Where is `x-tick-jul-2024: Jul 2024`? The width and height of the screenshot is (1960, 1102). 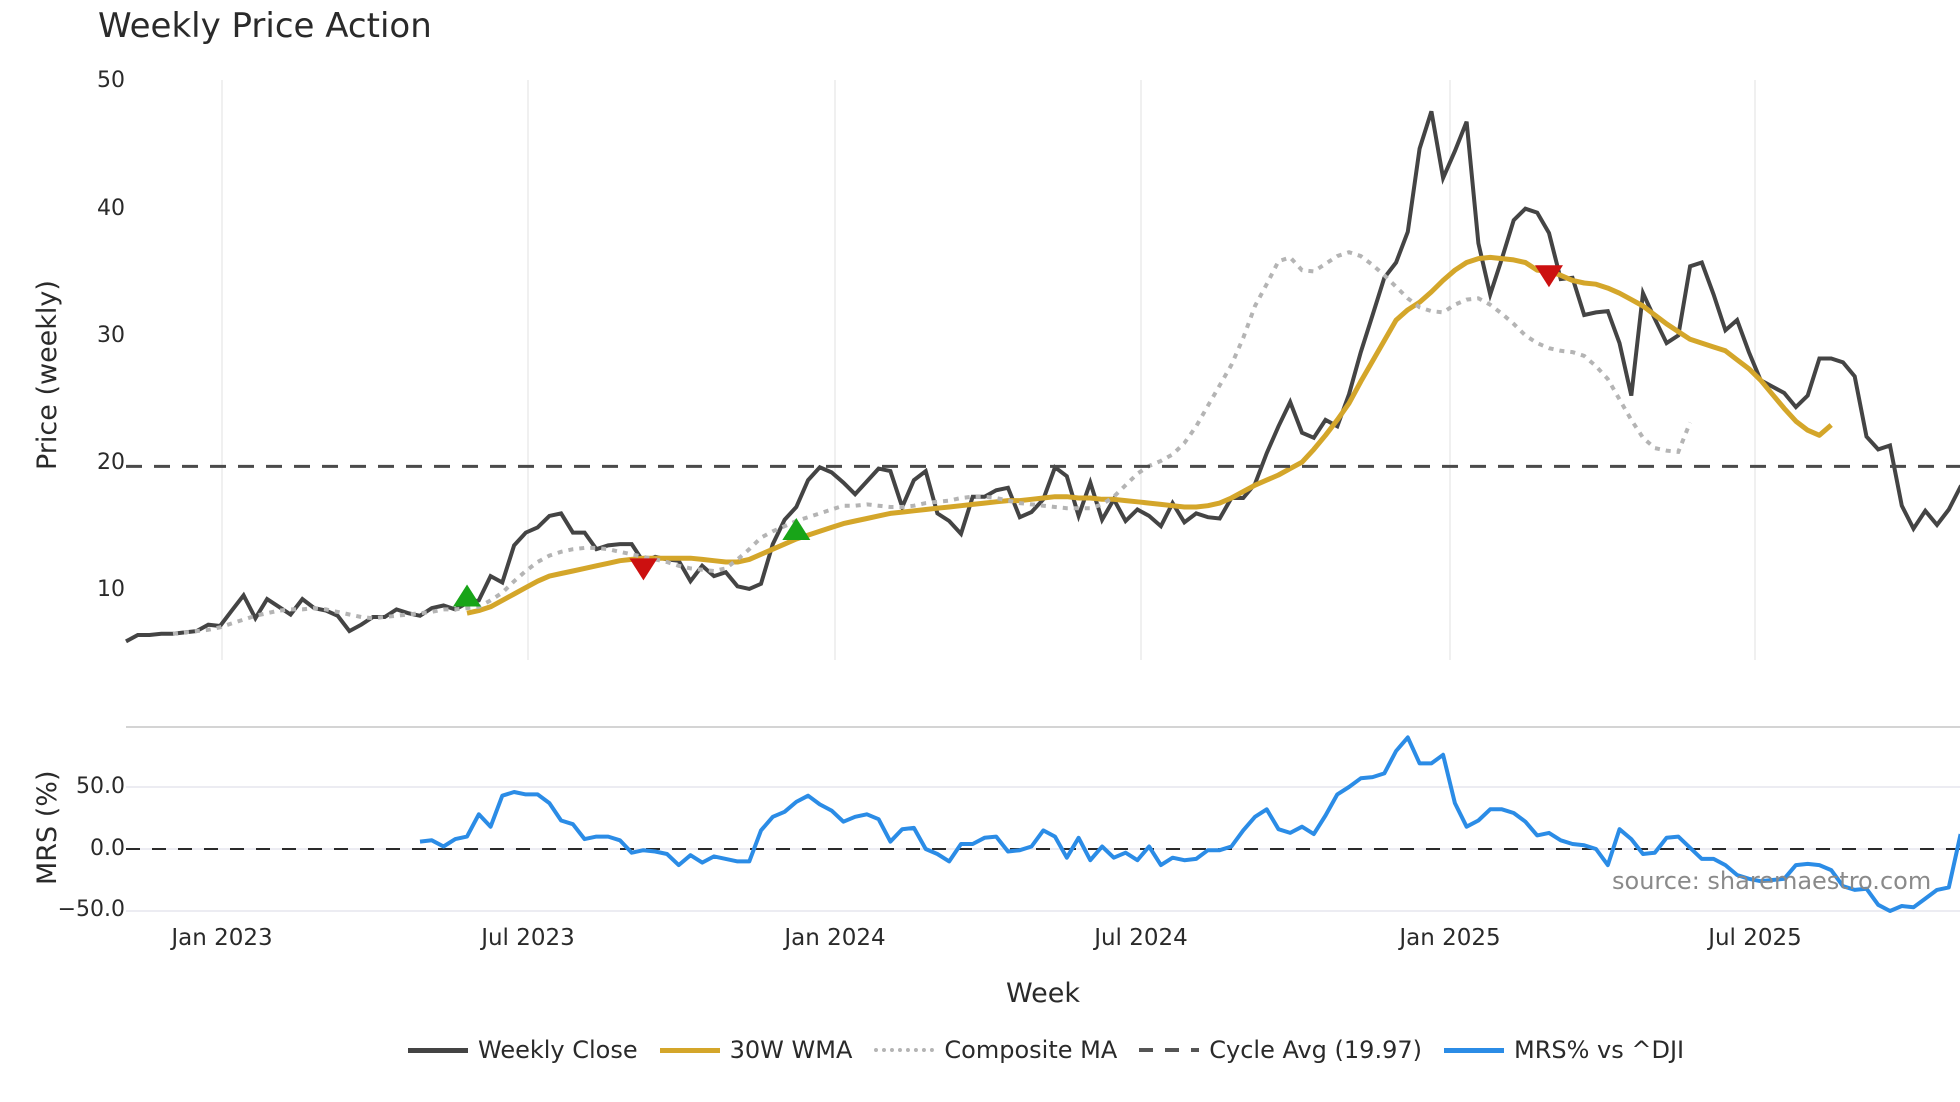
x-tick-jul-2024: Jul 2024 is located at coordinates (1141, 938).